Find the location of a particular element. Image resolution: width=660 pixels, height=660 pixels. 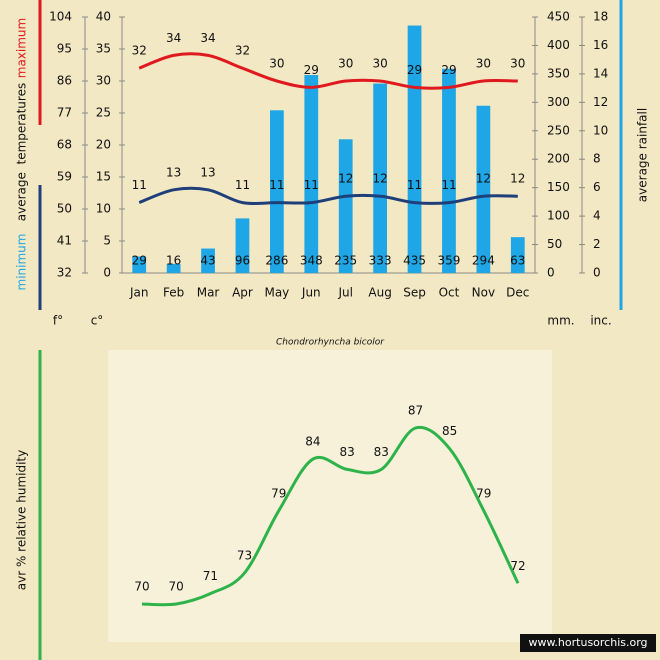

tick-label: 40 is located at coordinates (103, 17).